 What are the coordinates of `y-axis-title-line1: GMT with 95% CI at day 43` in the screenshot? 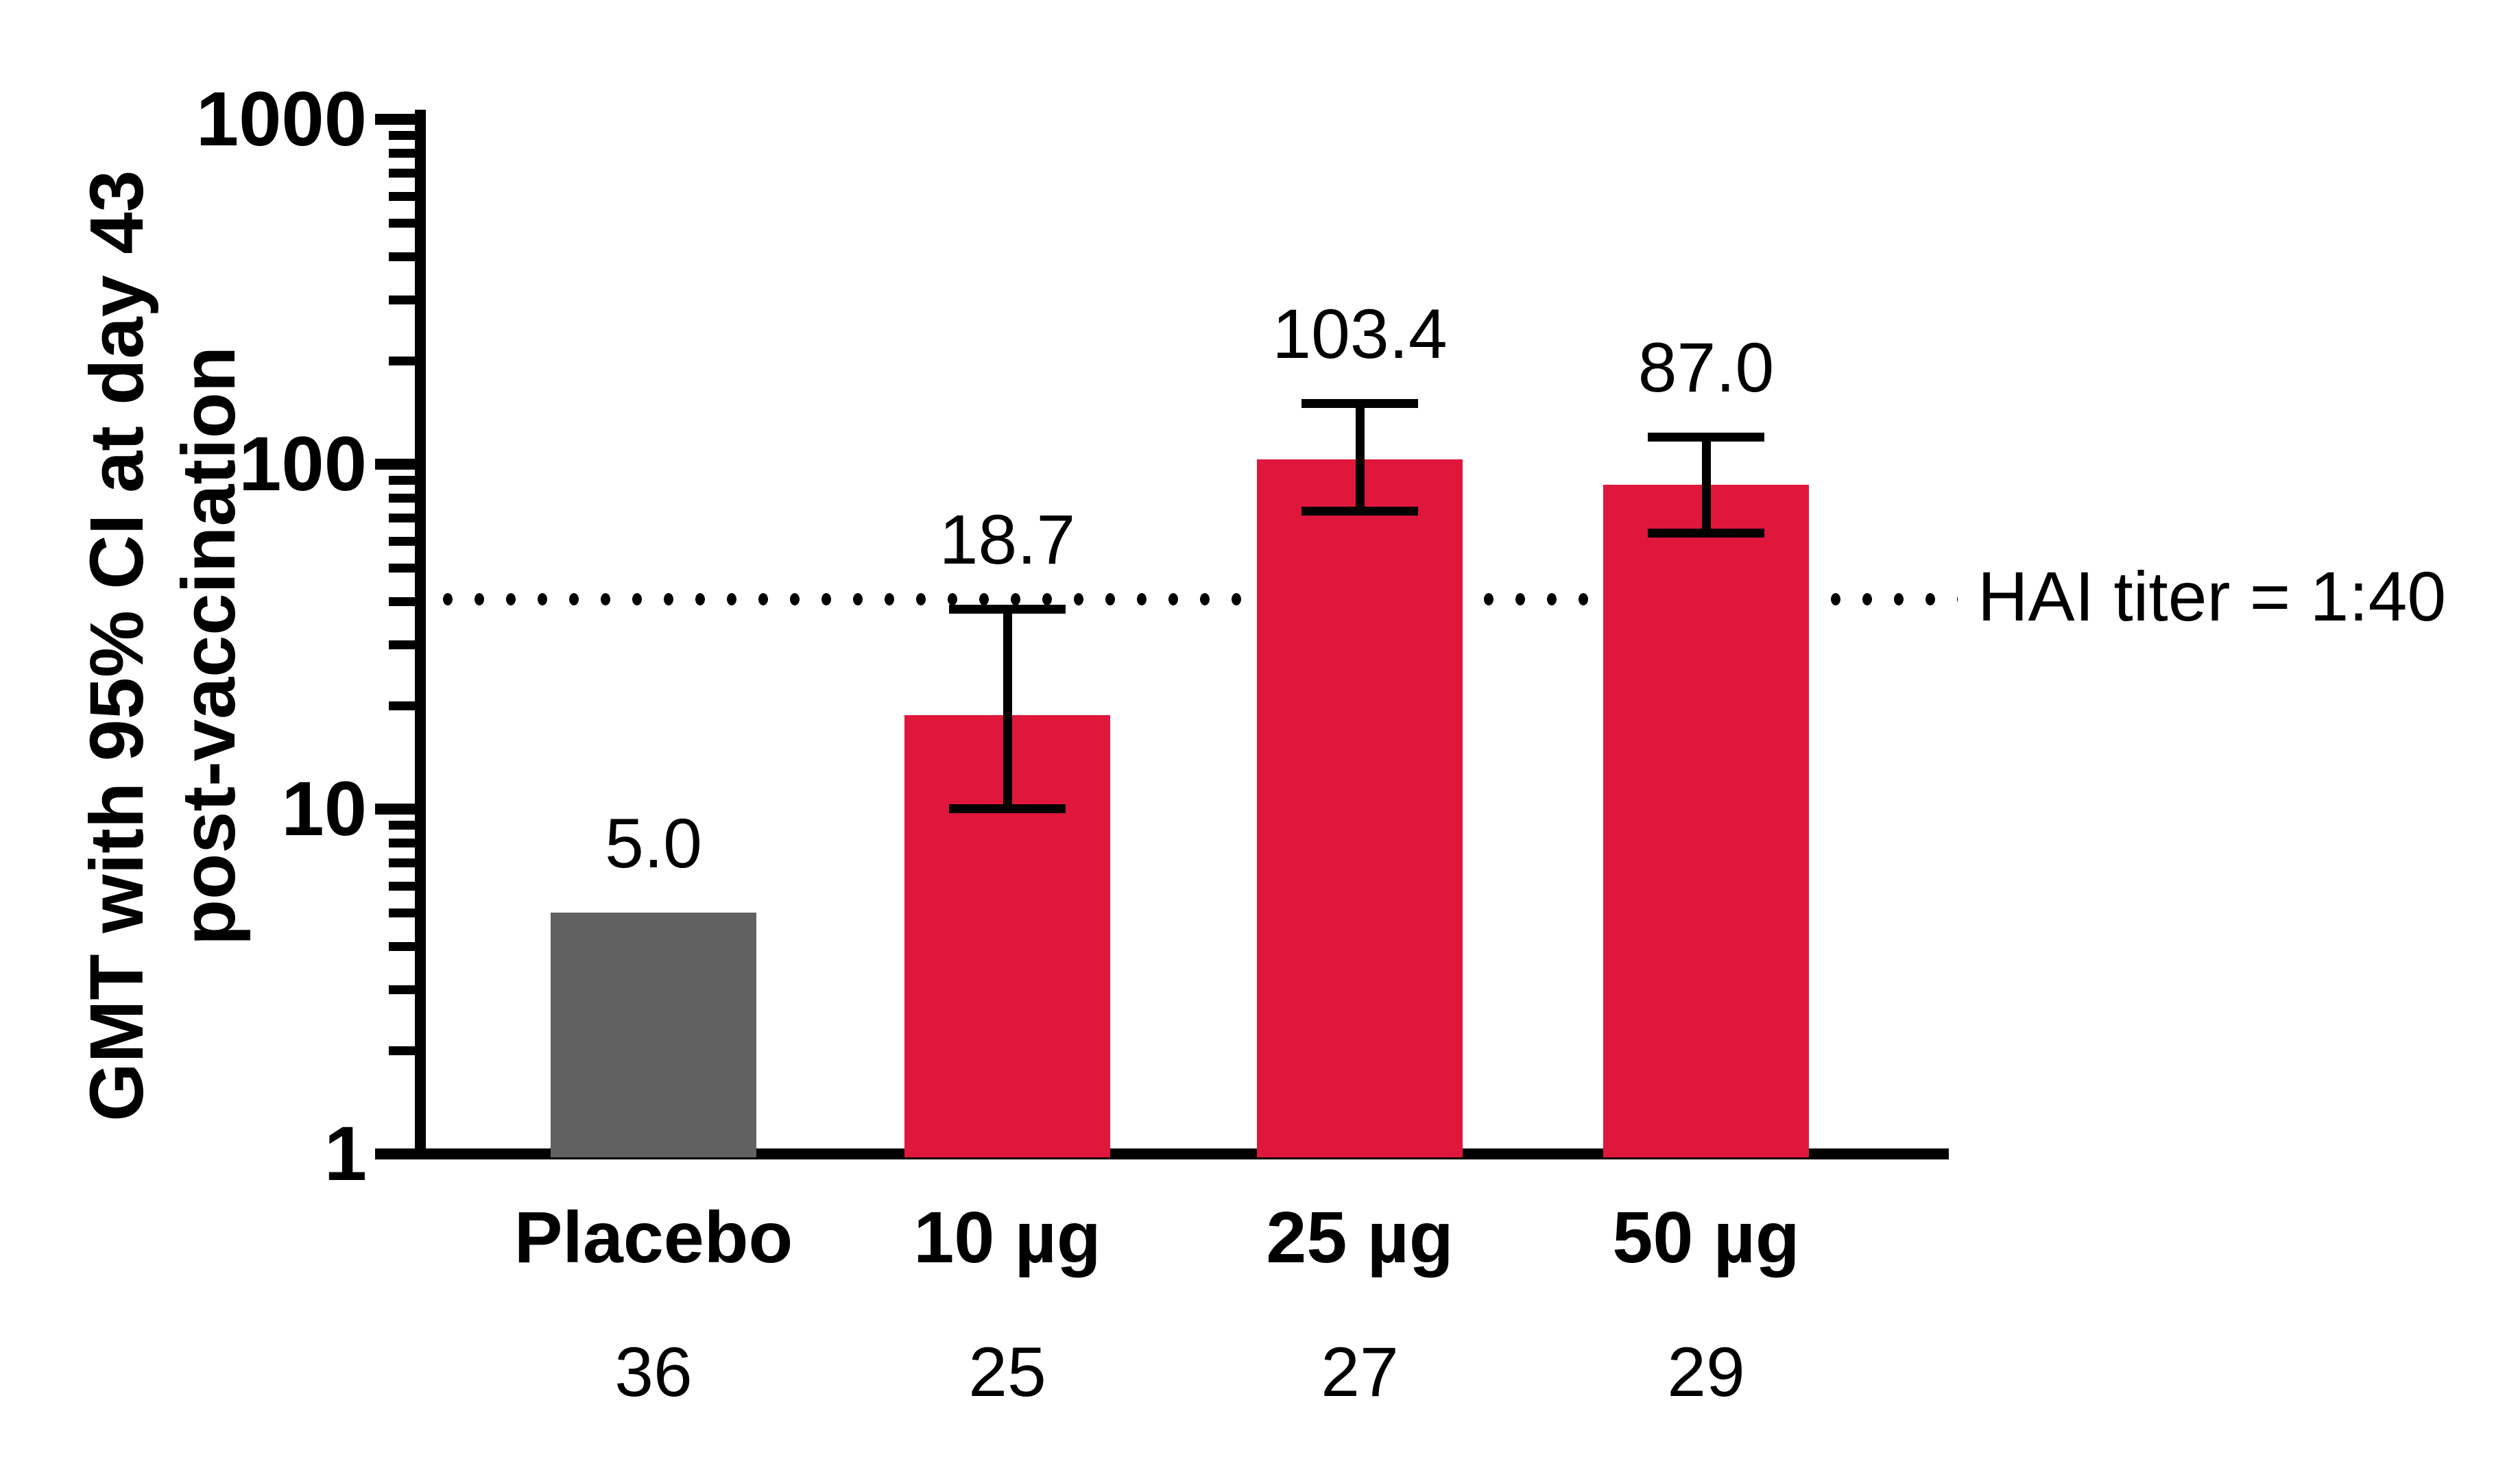 It's located at (116, 646).